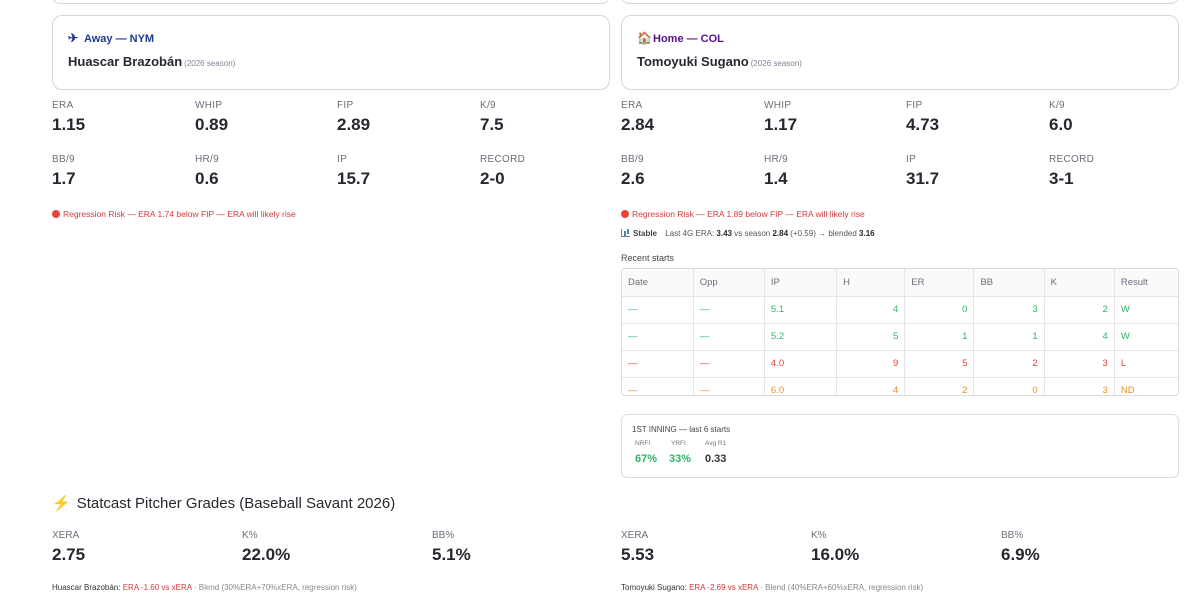  What do you see at coordinates (780, 233) in the screenshot?
I see `stable-season: 2.84` at bounding box center [780, 233].